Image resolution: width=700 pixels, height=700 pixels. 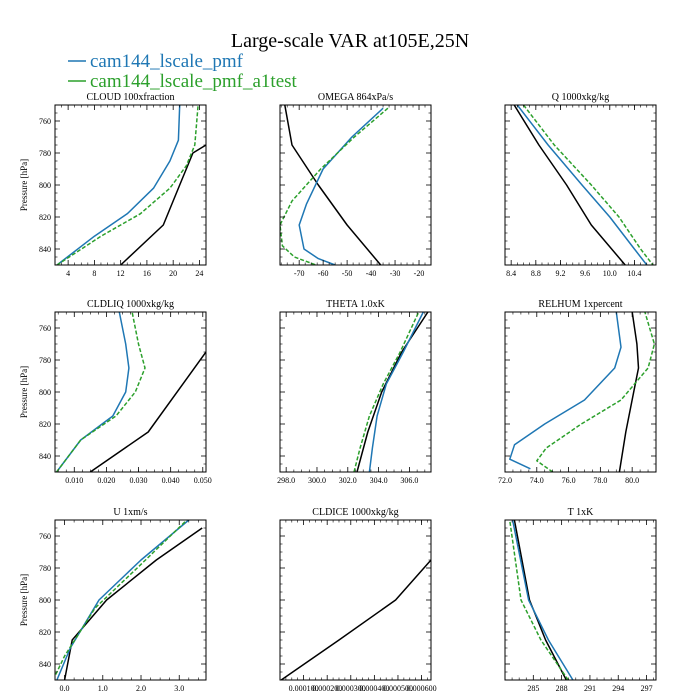 I want to click on x-tick-label: 8, so click(x=94, y=273).